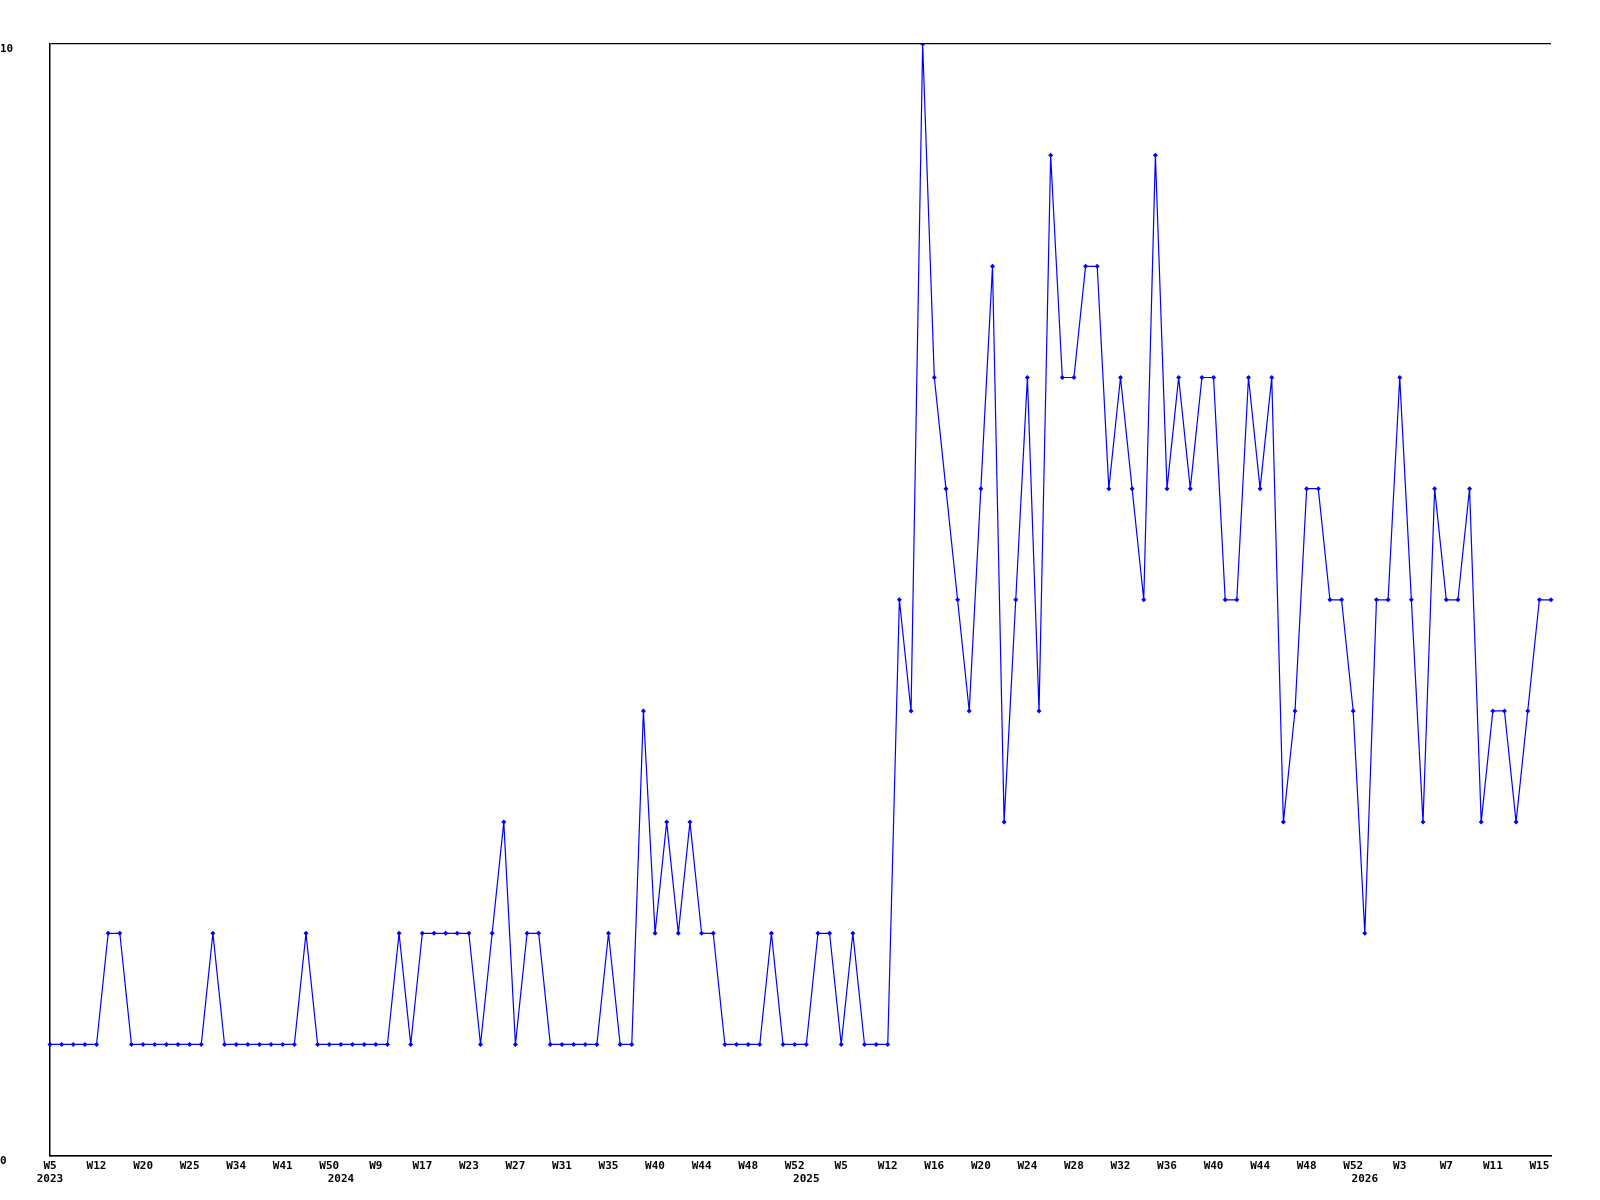 The width and height of the screenshot is (1600, 1200). I want to click on x-tick-label: W17, so click(422, 1166).